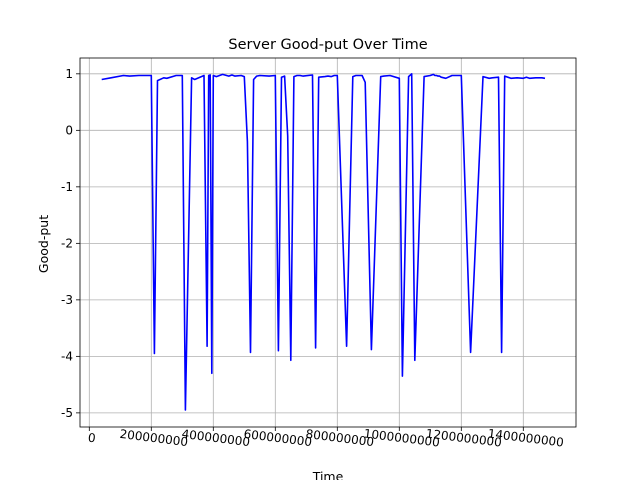  Describe the element at coordinates (216, 438) in the screenshot. I see `x-tick-label: 400000000` at that location.